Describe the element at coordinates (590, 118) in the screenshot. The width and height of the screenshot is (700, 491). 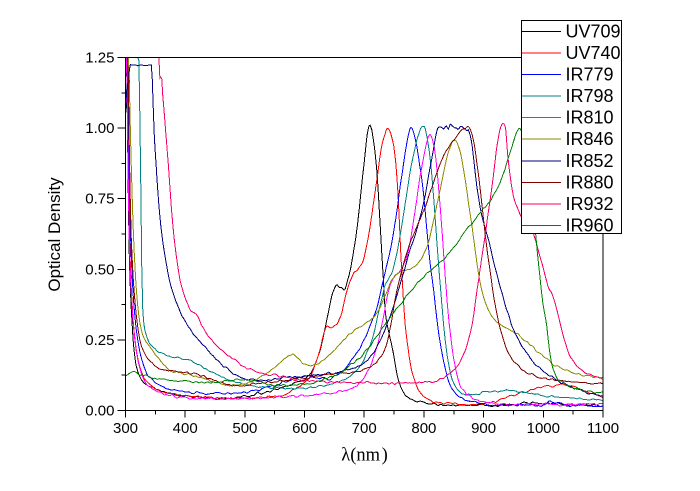
I see `svg-text: IR810` at that location.